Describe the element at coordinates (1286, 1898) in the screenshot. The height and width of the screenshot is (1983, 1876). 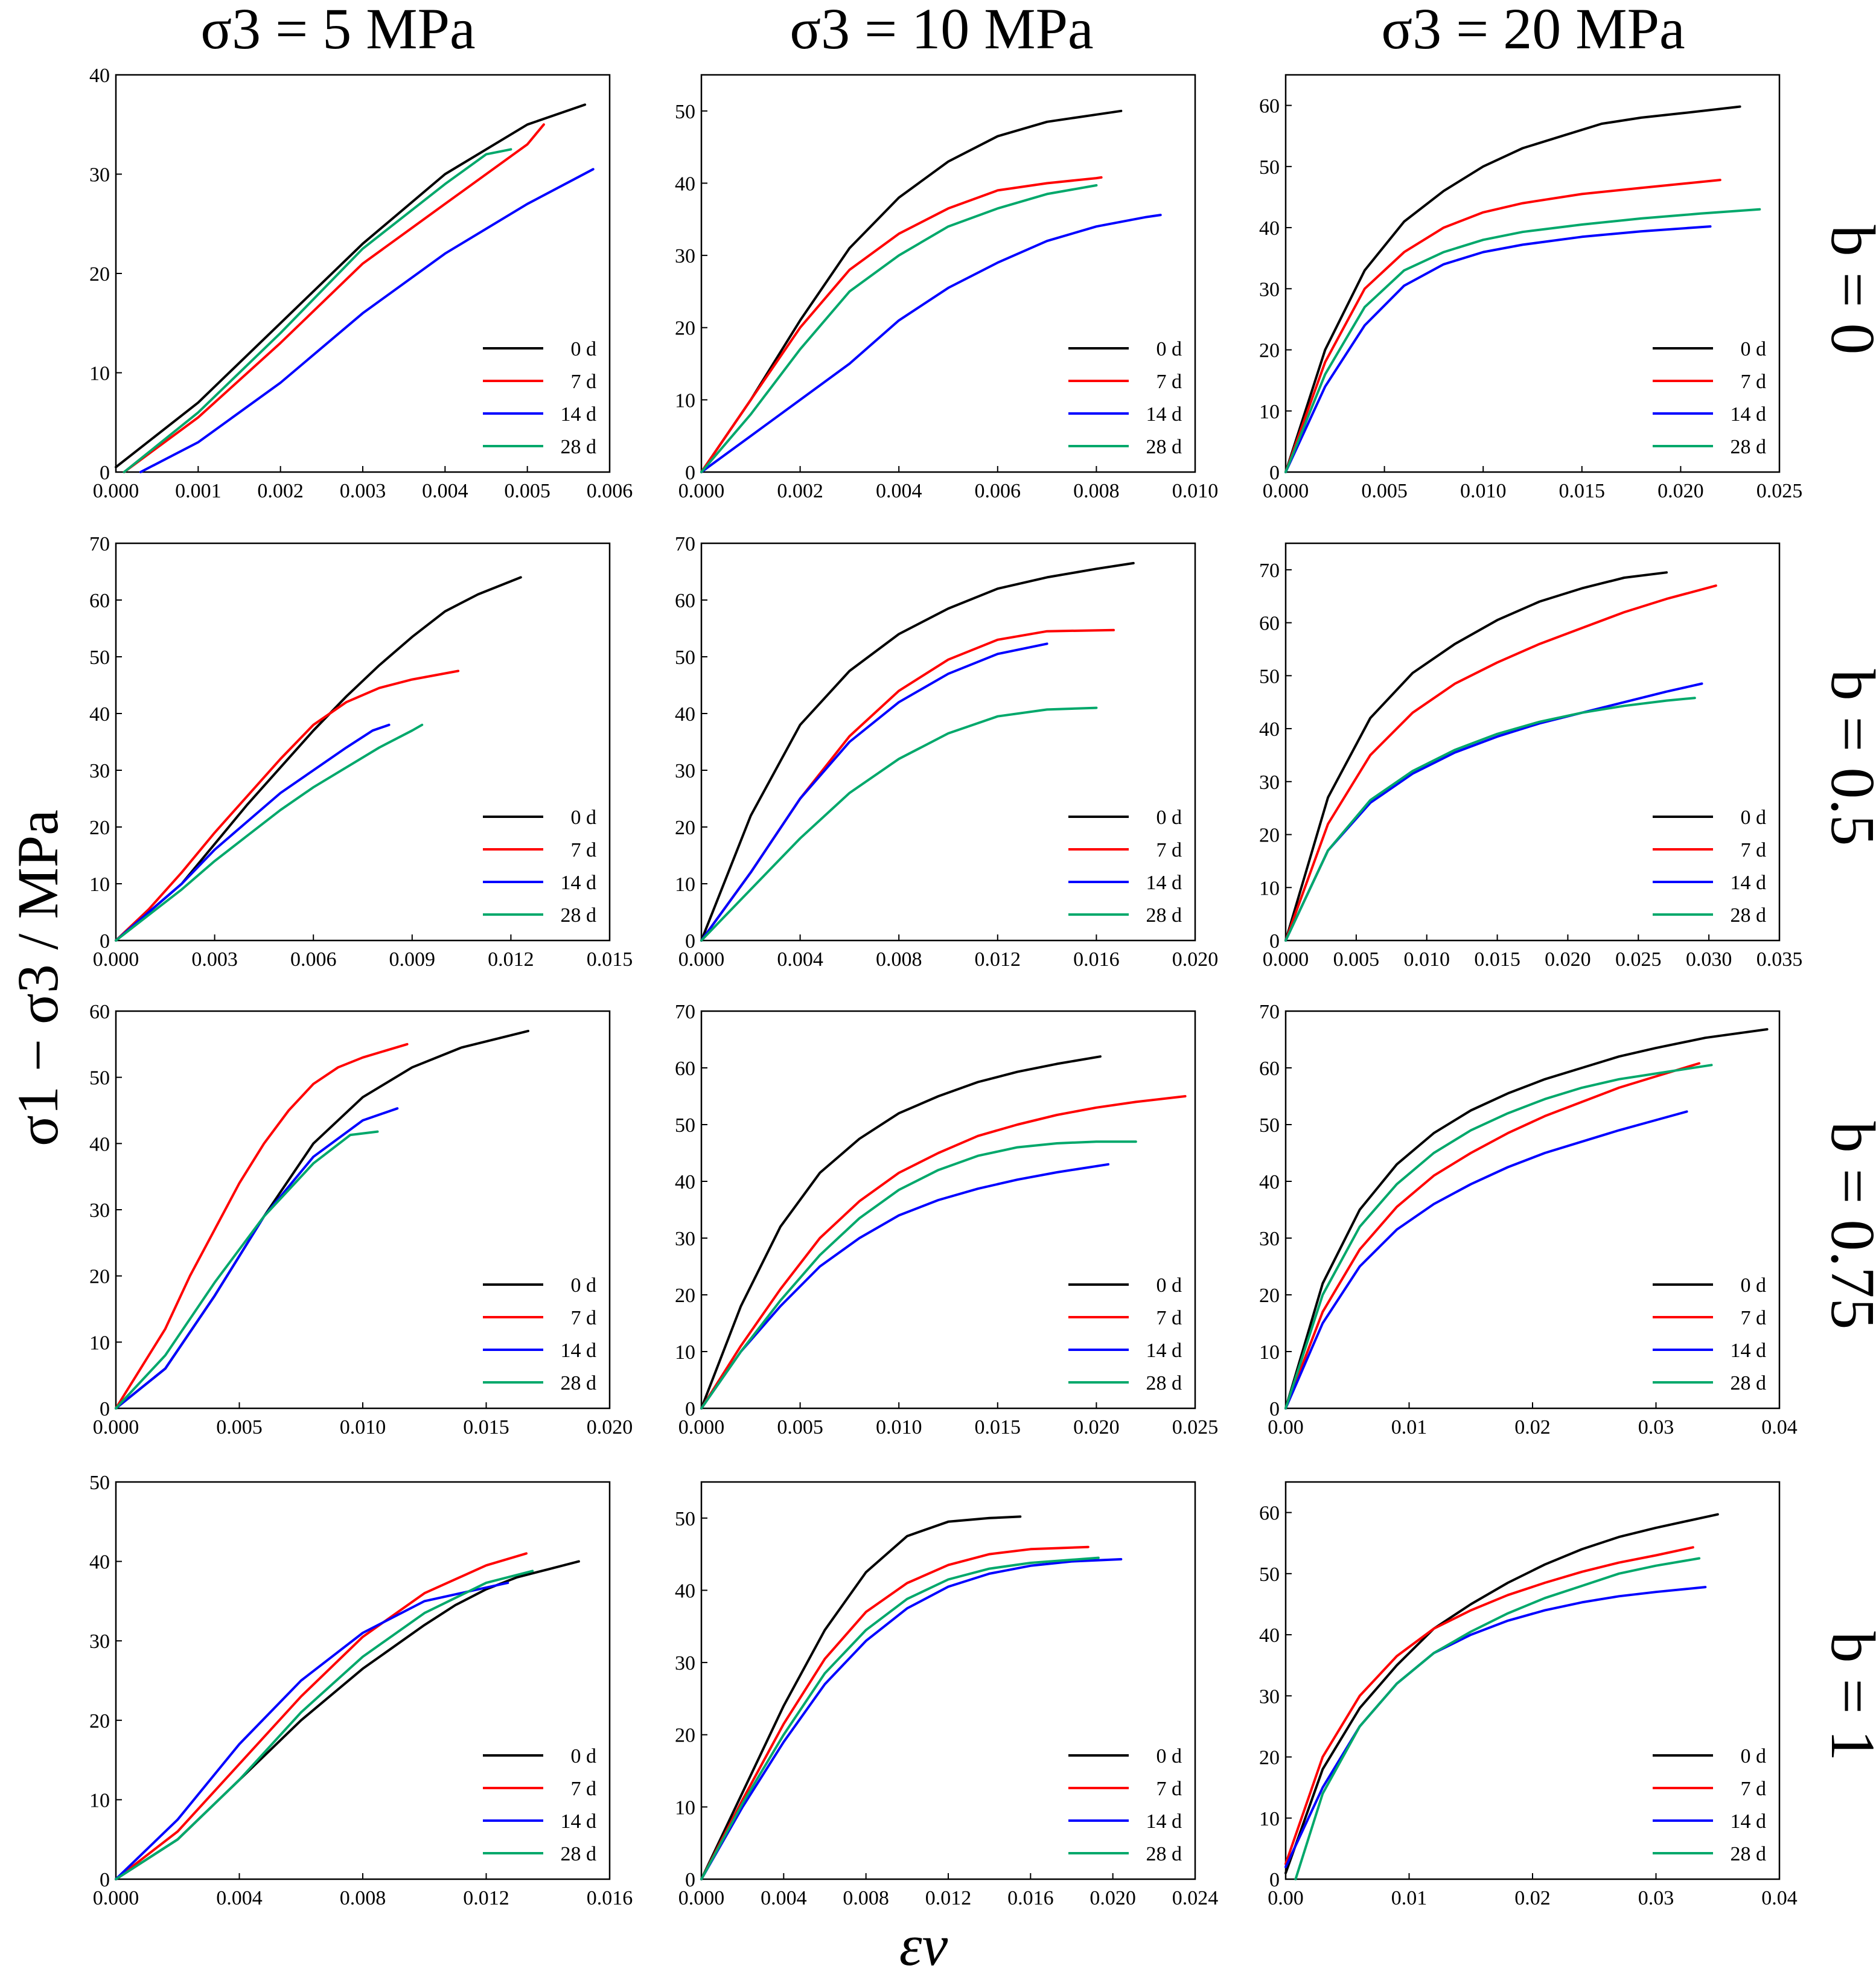
I see `x-tick-label: 0.00` at that location.